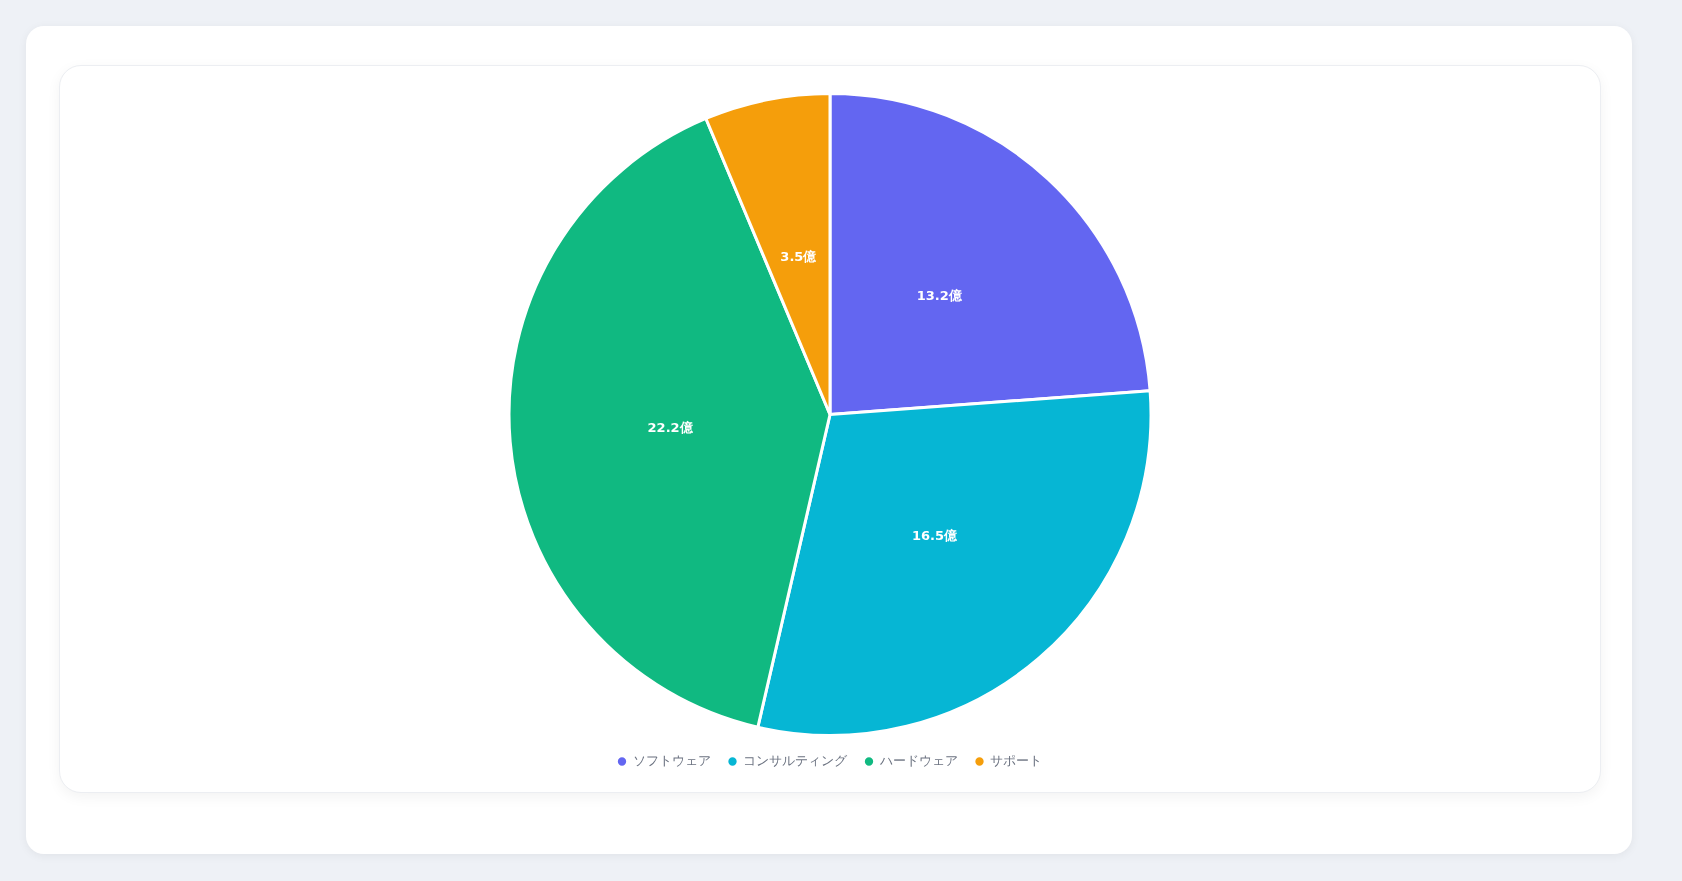 Image resolution: width=1682 pixels, height=881 pixels. Describe the element at coordinates (918, 760) in the screenshot. I see `legend-label: ハードウェア` at that location.